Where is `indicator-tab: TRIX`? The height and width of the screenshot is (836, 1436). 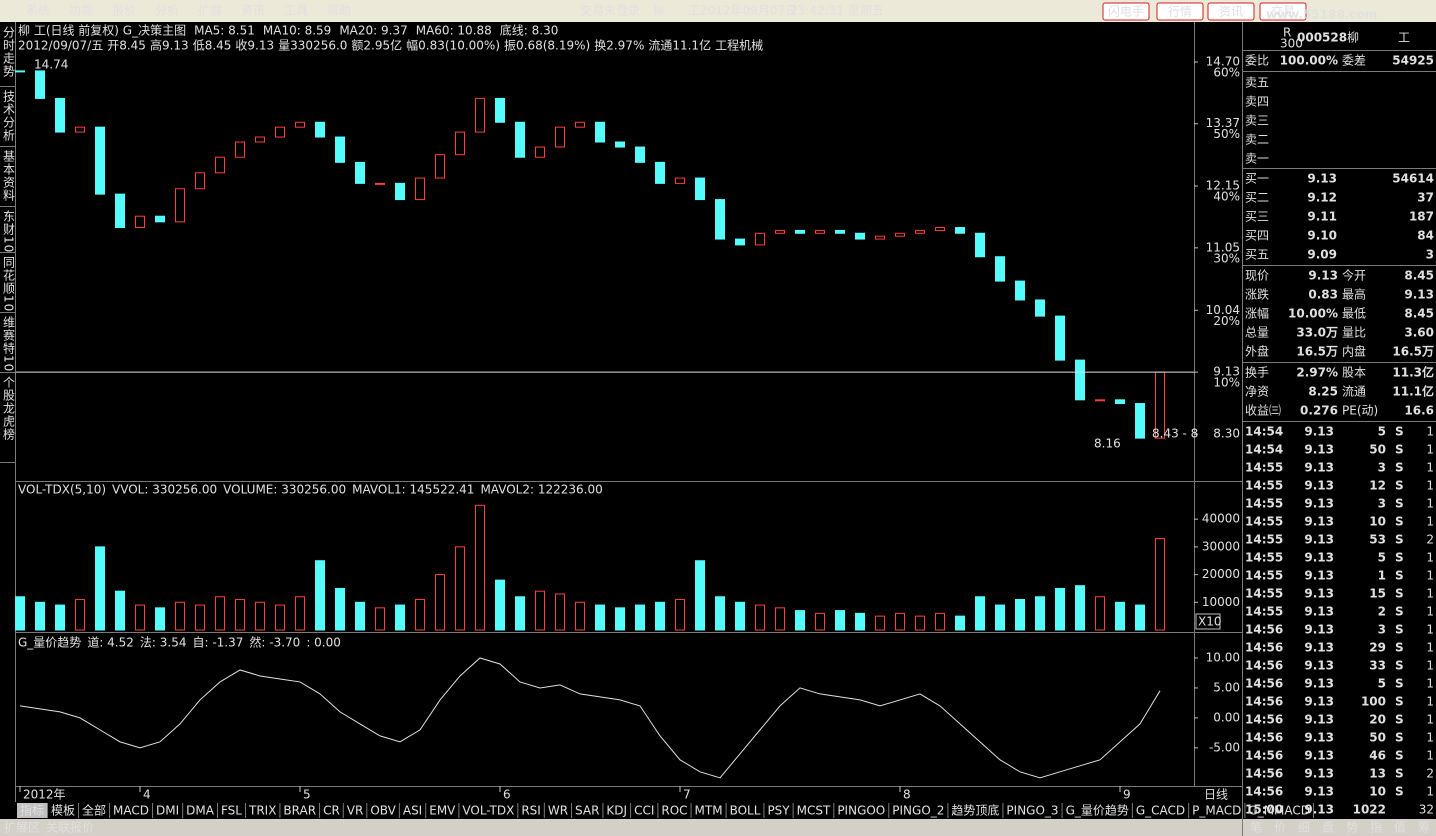 indicator-tab: TRIX is located at coordinates (262, 811).